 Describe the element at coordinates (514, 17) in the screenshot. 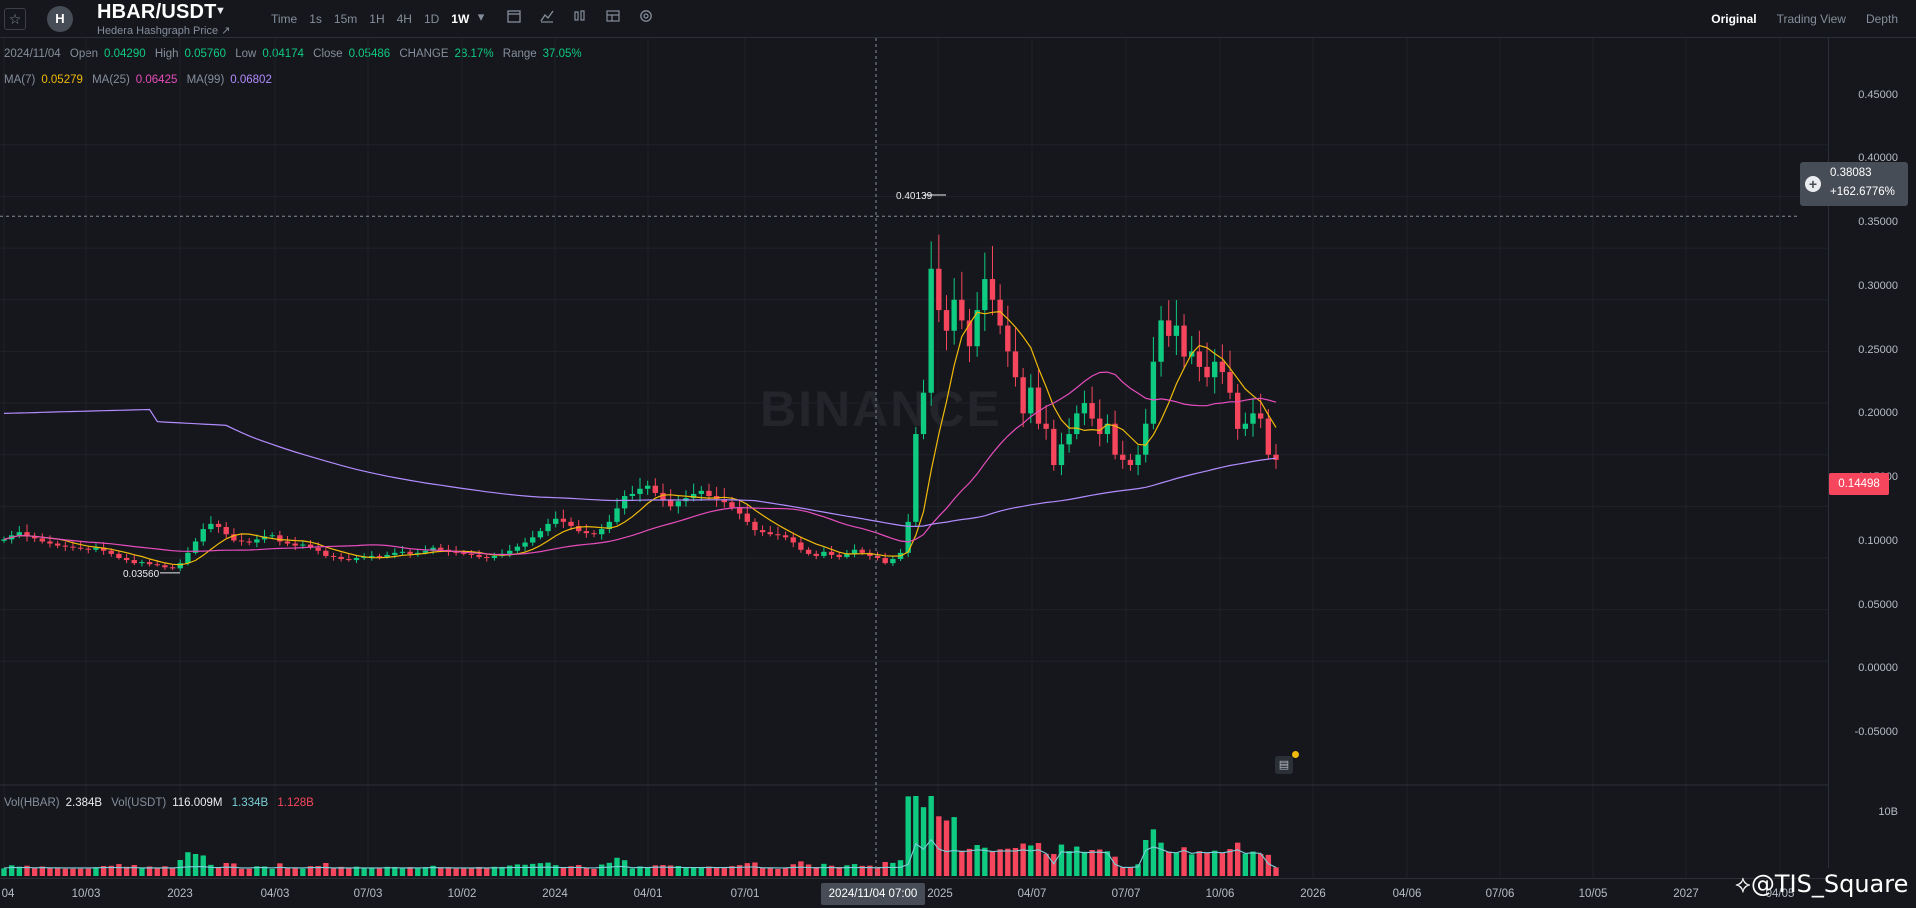

I see `calendar-icon` at that location.